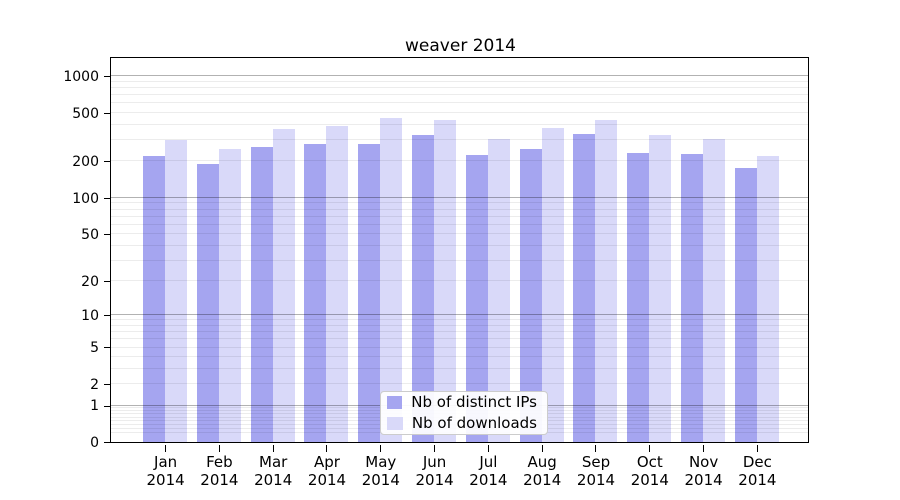  I want to click on y-tick-label: 0, so click(94, 443).